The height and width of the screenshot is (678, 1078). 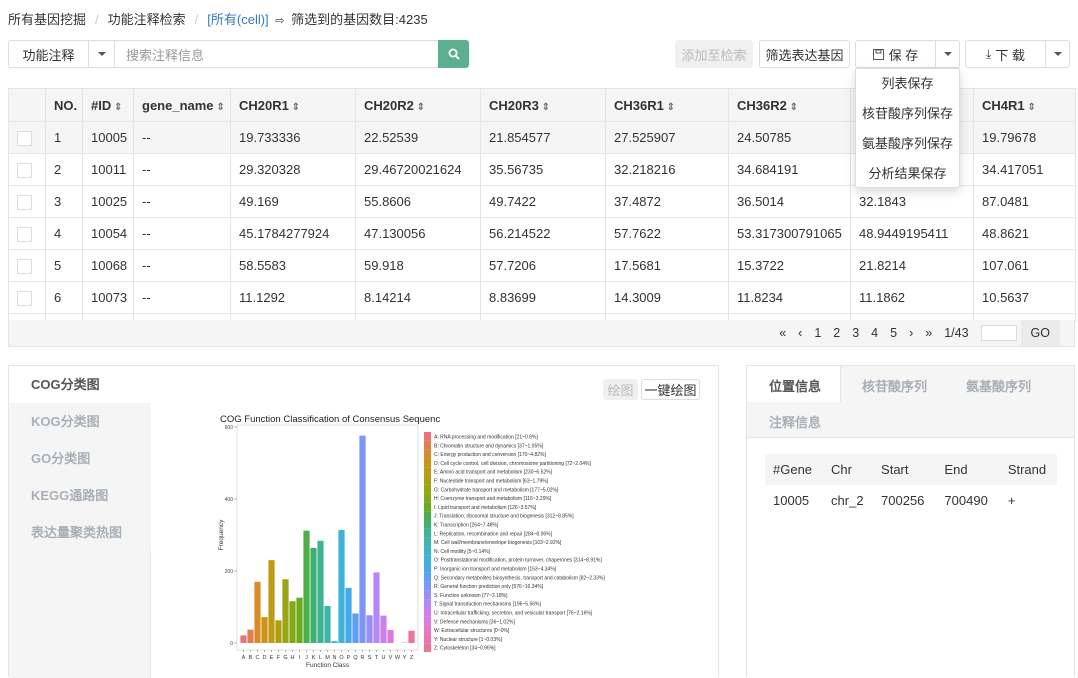 What do you see at coordinates (1057, 54) in the screenshot?
I see `download-dropdown-toggle` at bounding box center [1057, 54].